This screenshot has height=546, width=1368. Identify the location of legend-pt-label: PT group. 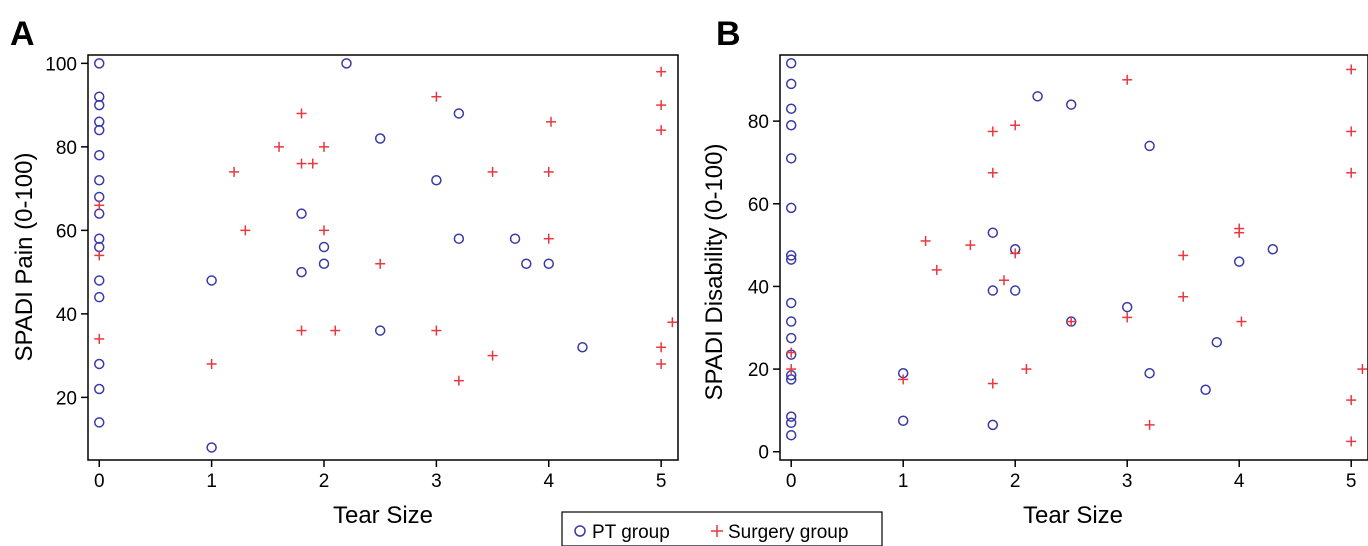
(631, 532).